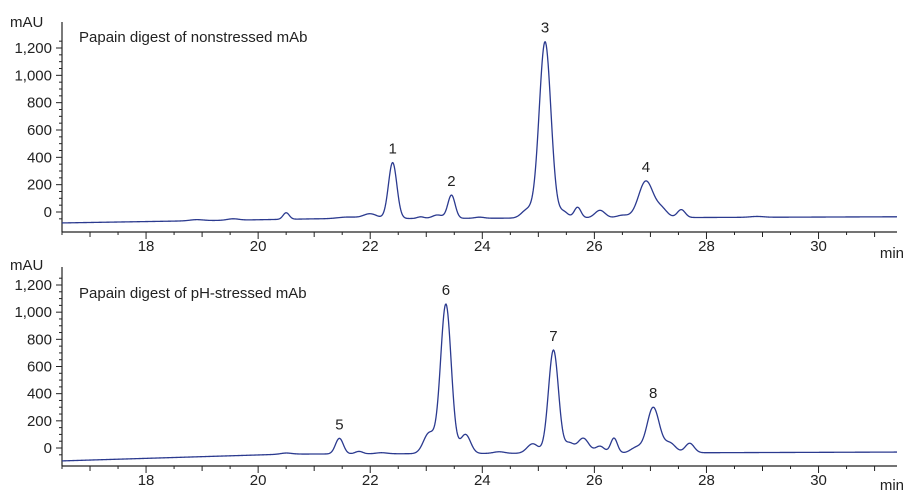 Image resolution: width=907 pixels, height=501 pixels. Describe the element at coordinates (553, 336) in the screenshot. I see `peak-label: 7` at that location.